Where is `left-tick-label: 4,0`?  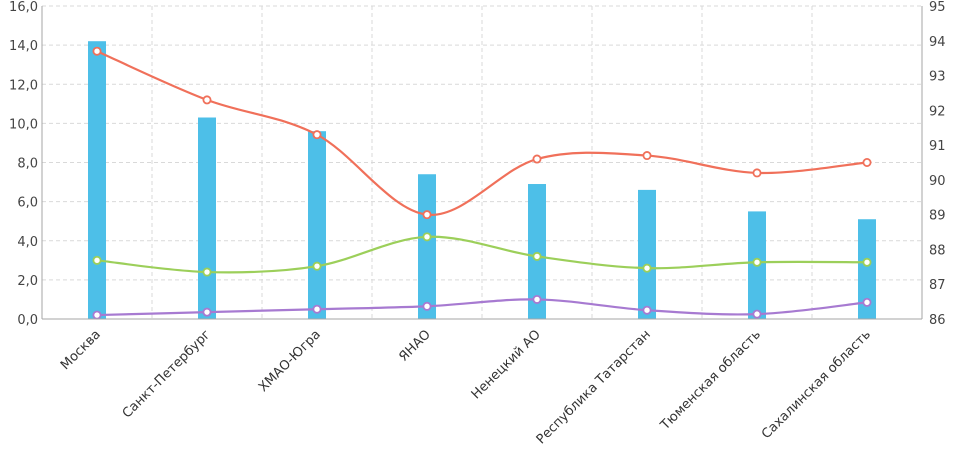 left-tick-label: 4,0 is located at coordinates (27, 242).